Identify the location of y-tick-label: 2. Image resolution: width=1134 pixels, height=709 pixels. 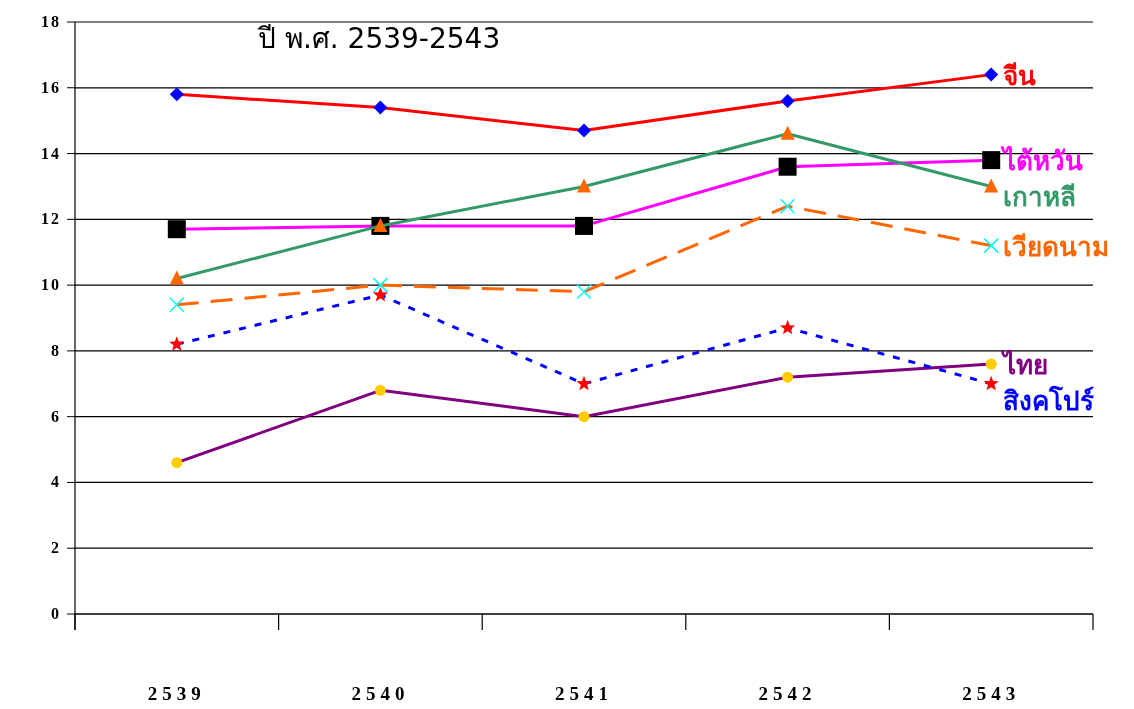
(56, 548).